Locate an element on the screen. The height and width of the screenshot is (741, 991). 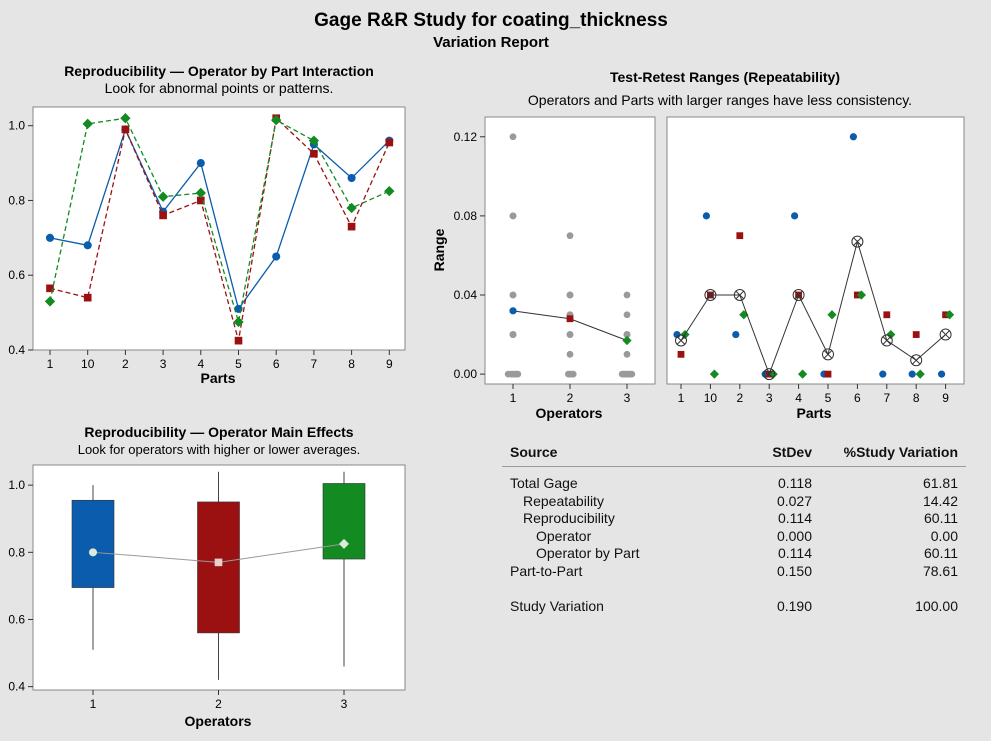
row-stdev: 0.150 is located at coordinates (794, 570).